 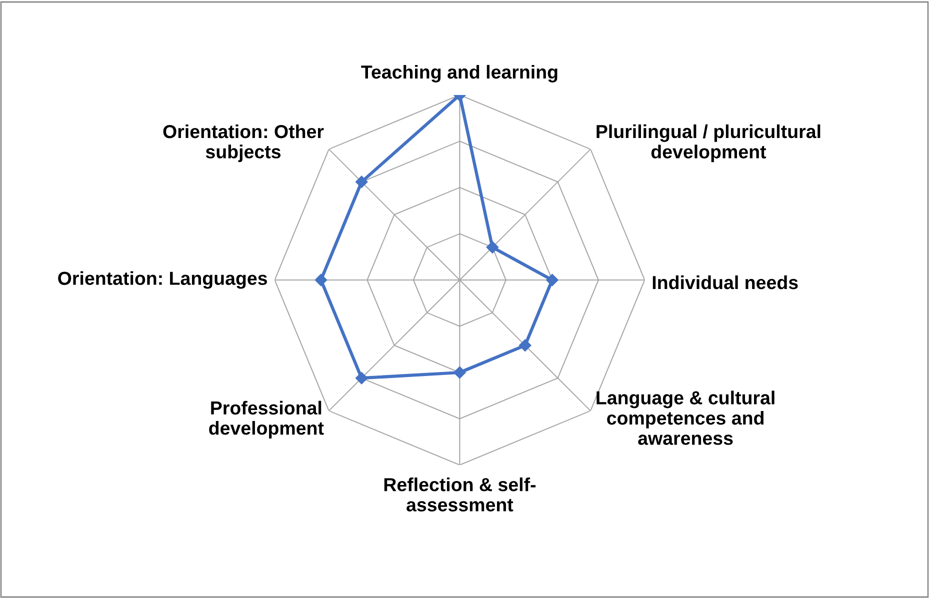 What do you see at coordinates (266, 419) in the screenshot?
I see `spoke-label: Professional development` at bounding box center [266, 419].